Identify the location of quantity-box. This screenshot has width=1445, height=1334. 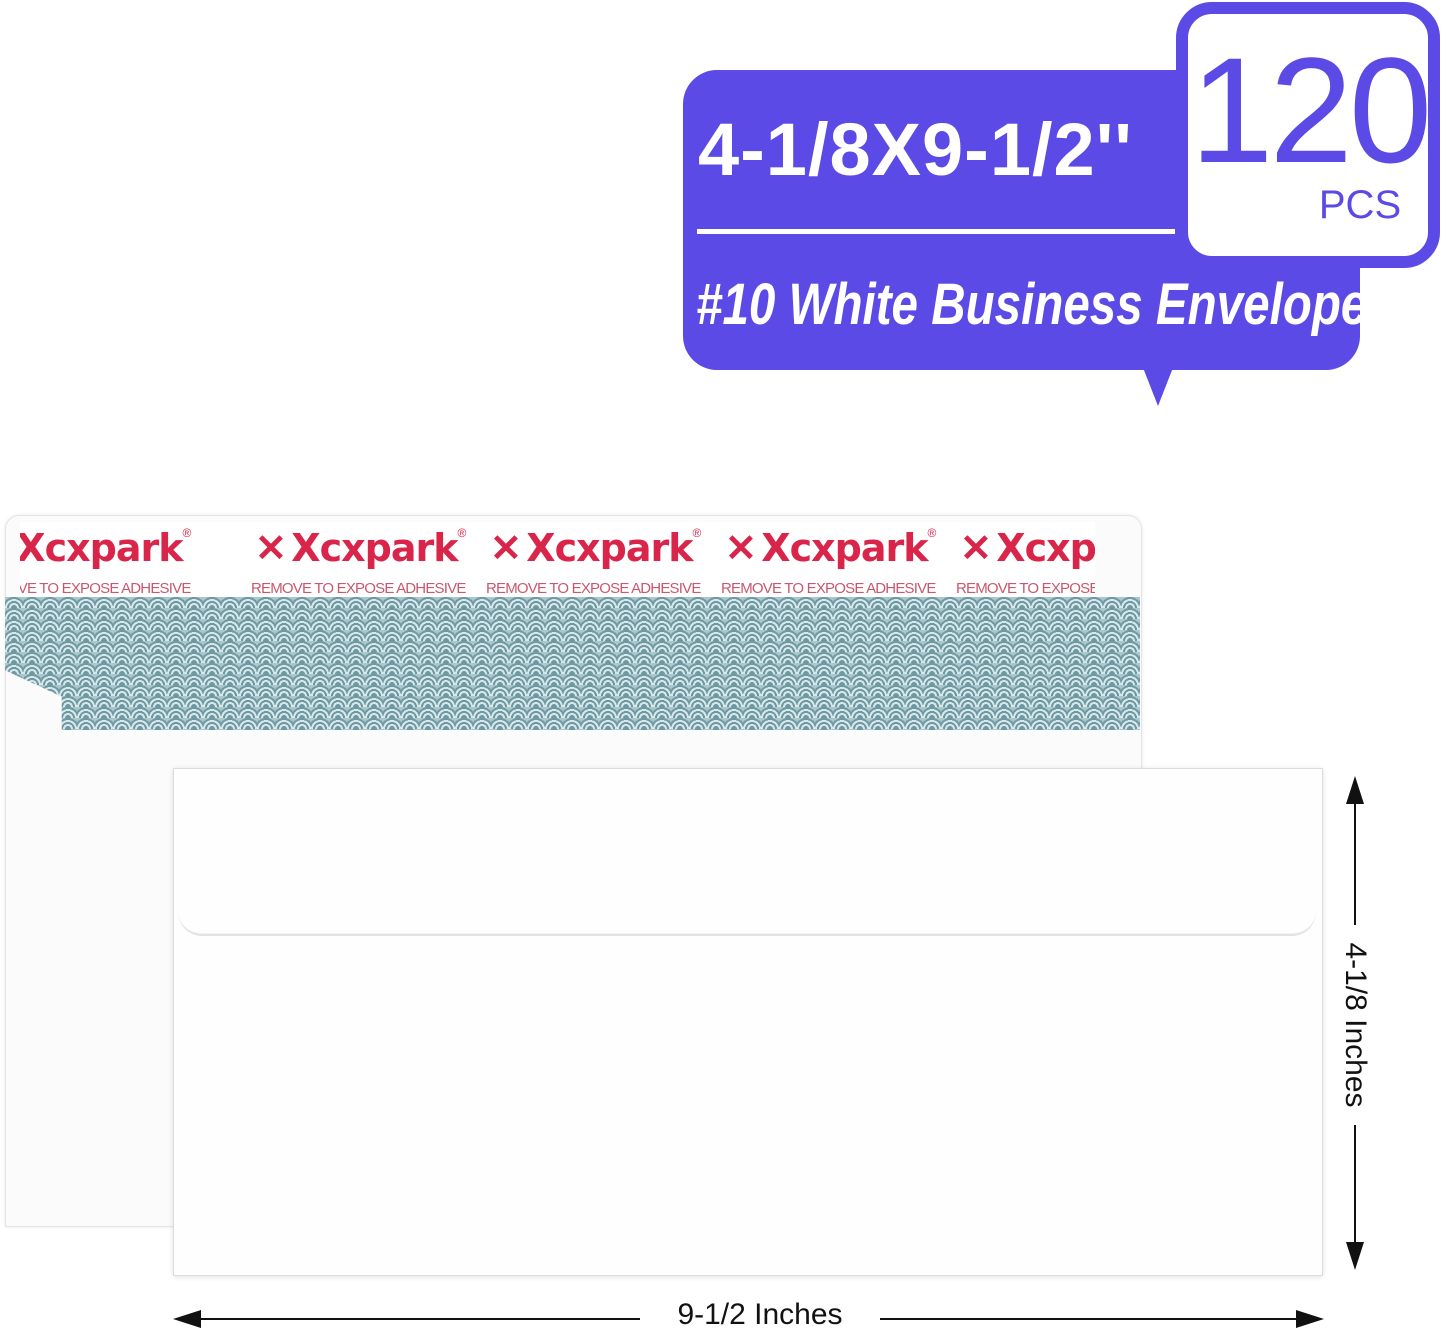
(1308, 135).